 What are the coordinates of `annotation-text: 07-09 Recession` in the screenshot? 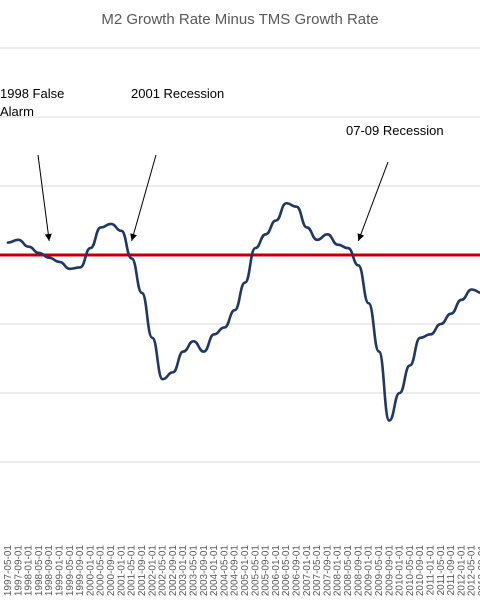 It's located at (395, 130).